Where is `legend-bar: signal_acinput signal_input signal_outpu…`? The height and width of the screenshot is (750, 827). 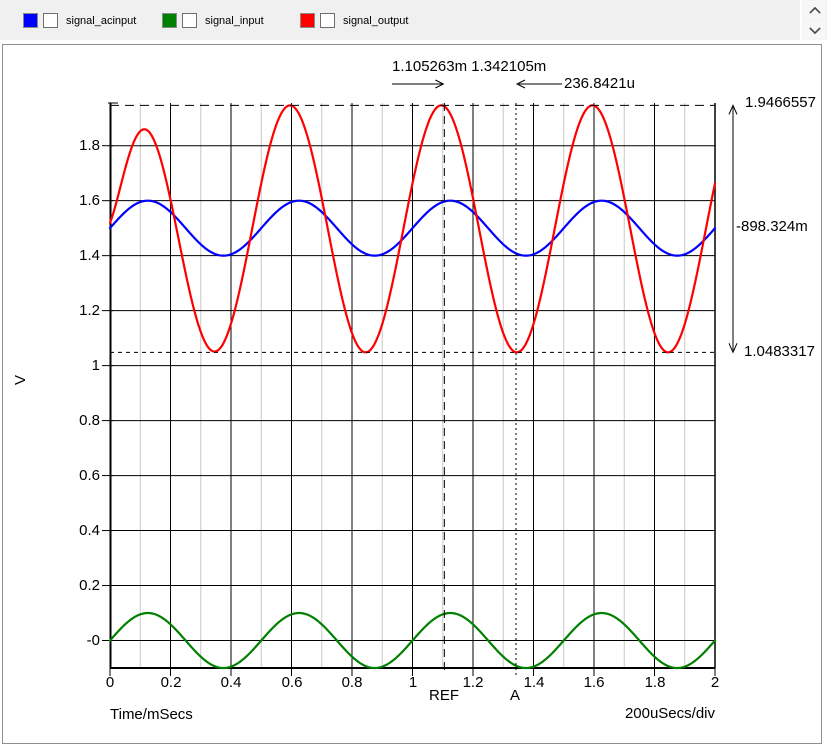 legend-bar: signal_acinput signal_input signal_outpu… is located at coordinates (413, 20).